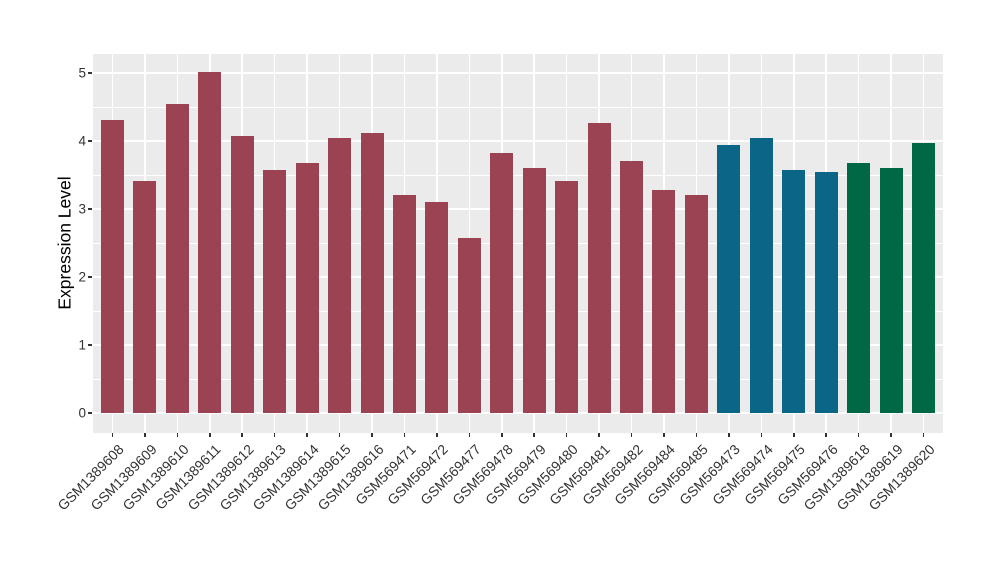  I want to click on bar-GSM569477, so click(469, 325).